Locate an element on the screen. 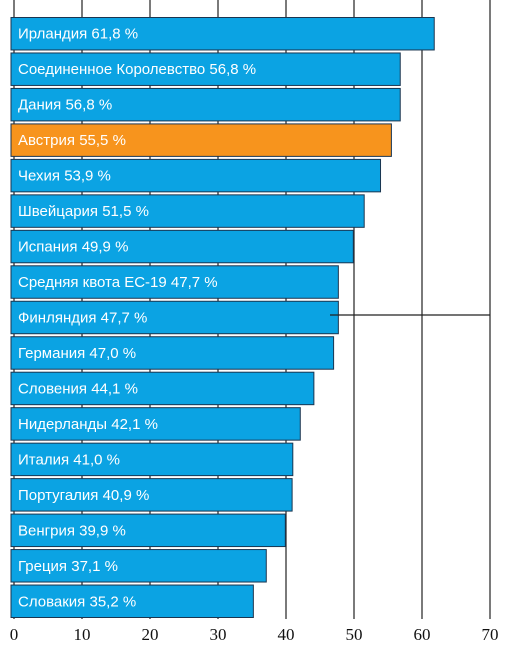 Image resolution: width=505 pixels, height=647 pixels. value-label: 37,1 % is located at coordinates (94, 566).